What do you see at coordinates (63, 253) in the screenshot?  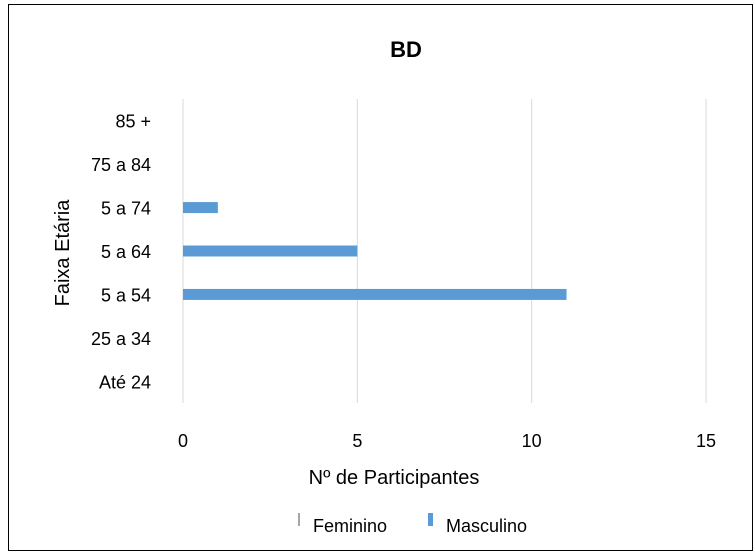 I see `y-axis-title: Faixa Etária` at bounding box center [63, 253].